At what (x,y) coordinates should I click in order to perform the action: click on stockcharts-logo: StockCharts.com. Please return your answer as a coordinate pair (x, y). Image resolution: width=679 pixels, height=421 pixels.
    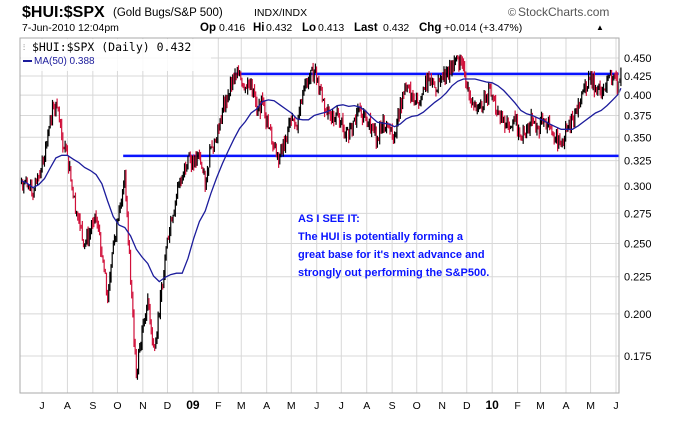
    Looking at the image, I should click on (563, 12).